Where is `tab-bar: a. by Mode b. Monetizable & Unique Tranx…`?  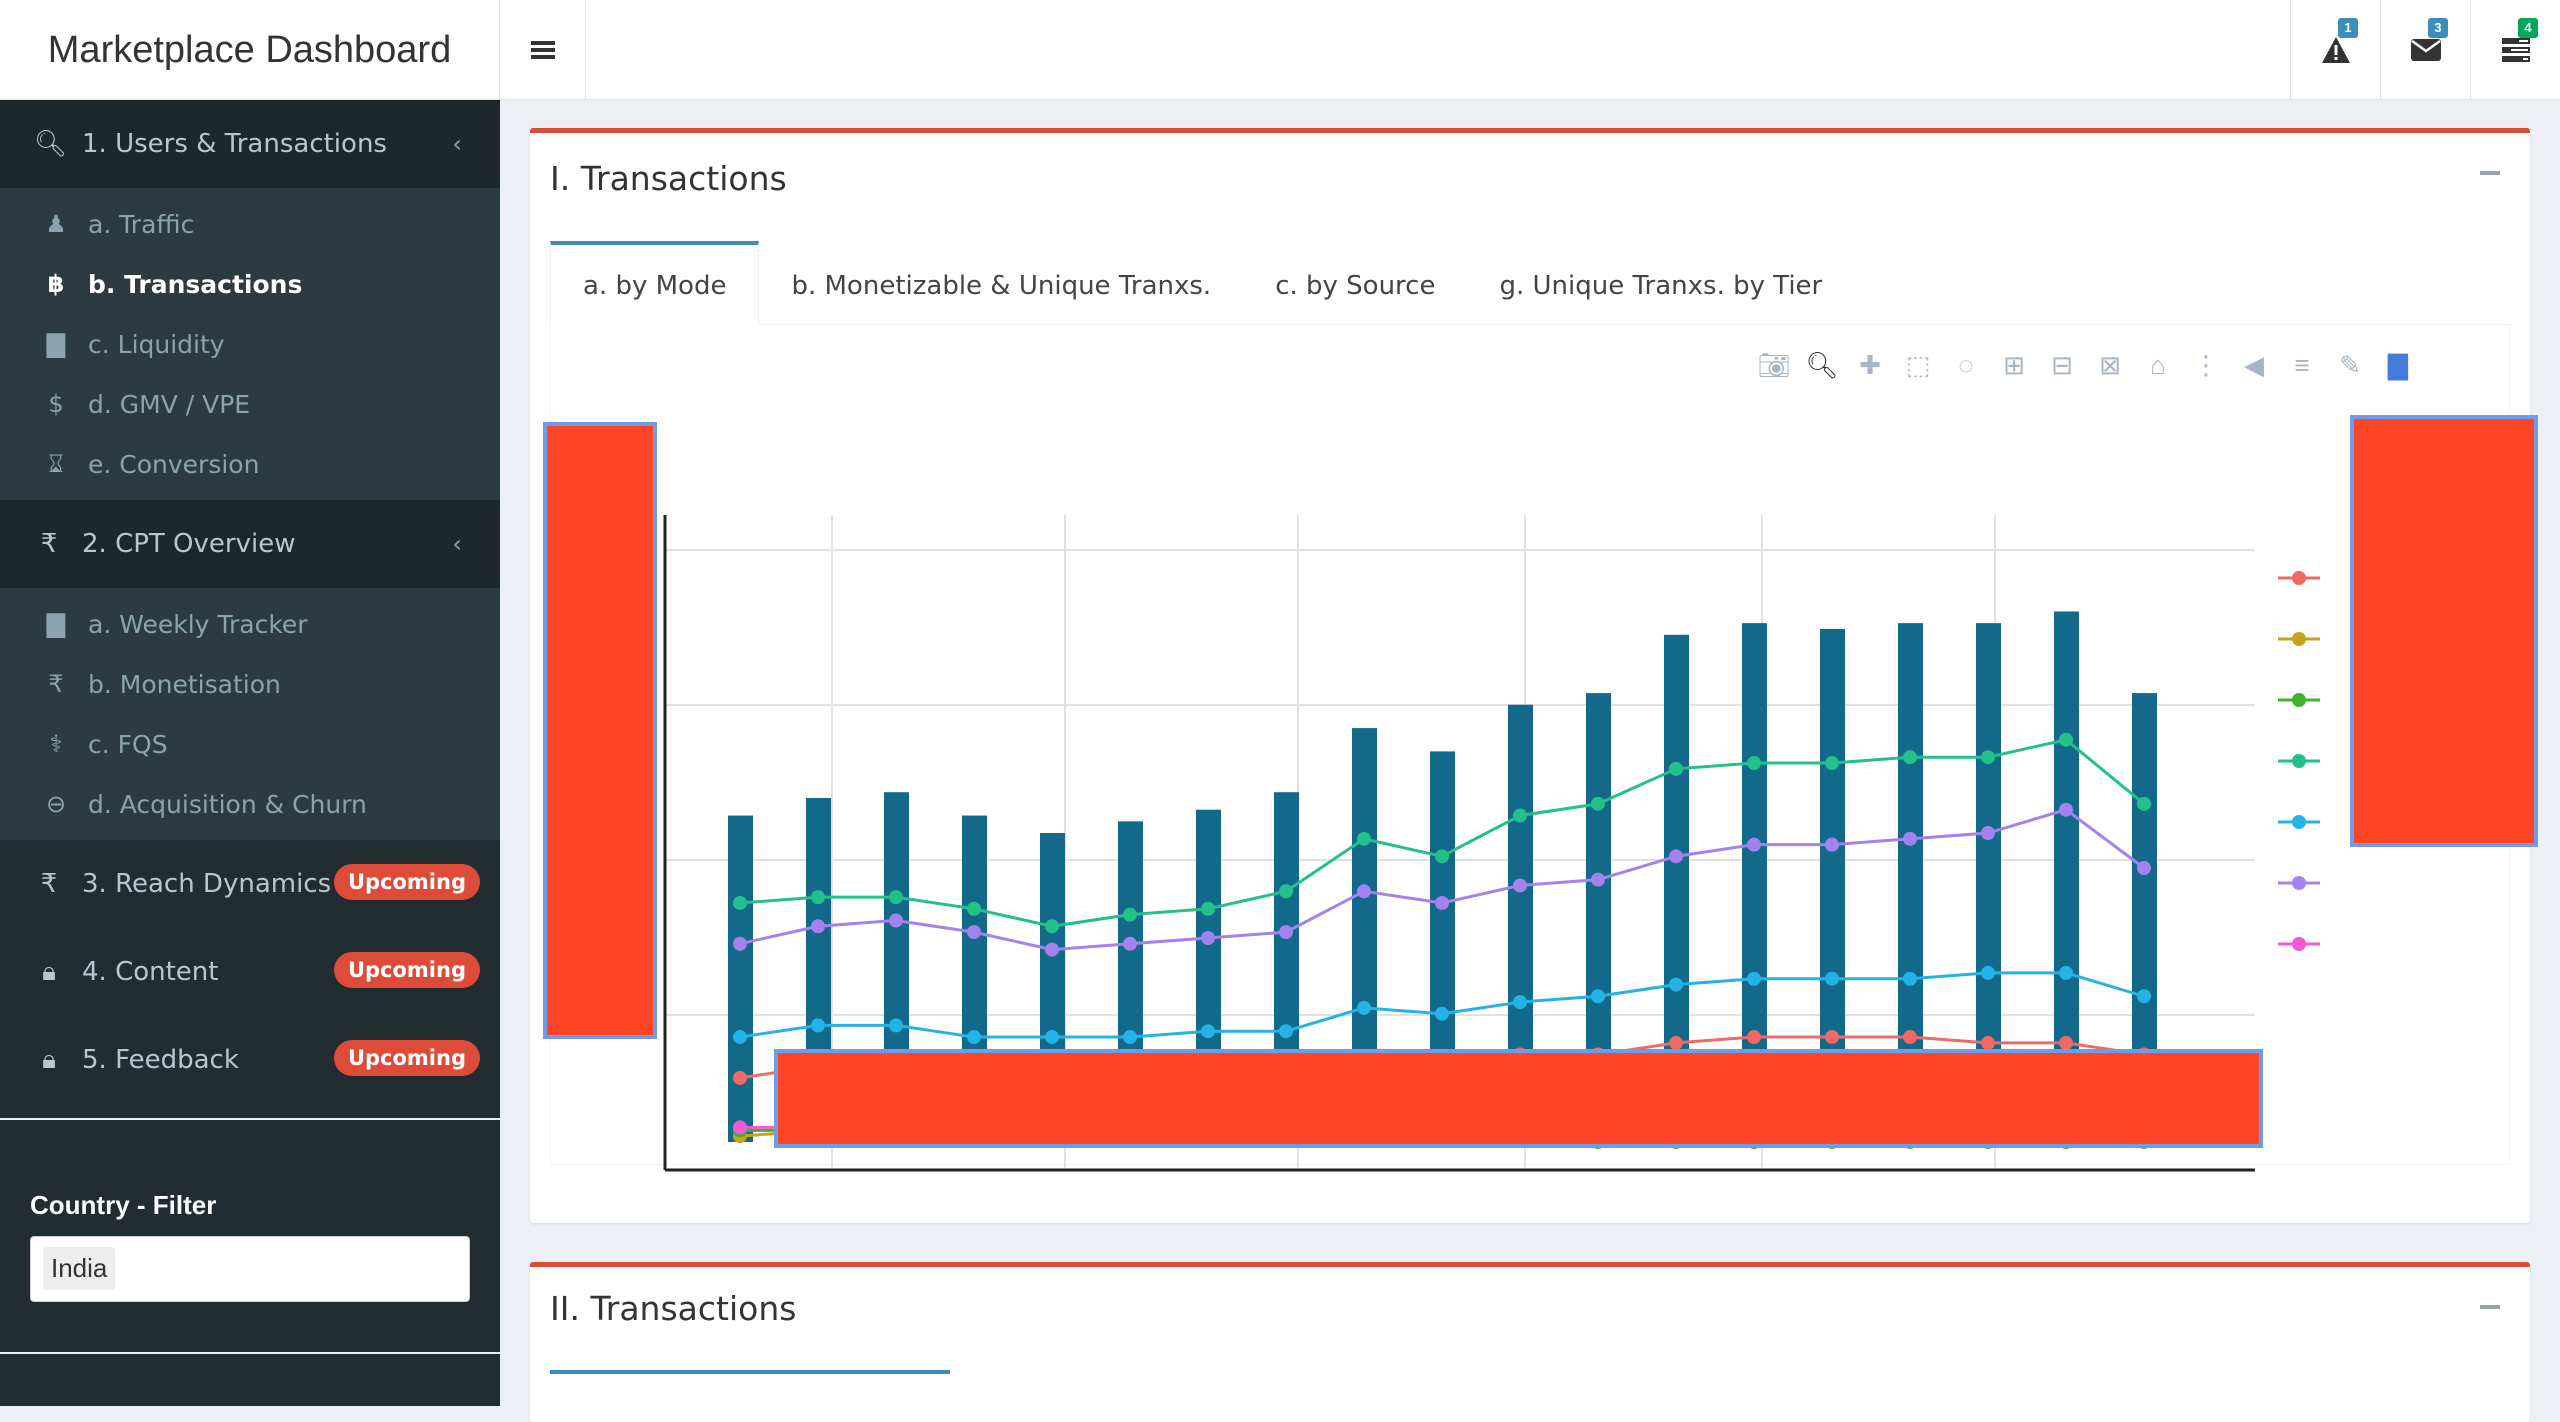 tab-bar: a. by Mode b. Monetizable & Unique Tranx… is located at coordinates (1530, 283).